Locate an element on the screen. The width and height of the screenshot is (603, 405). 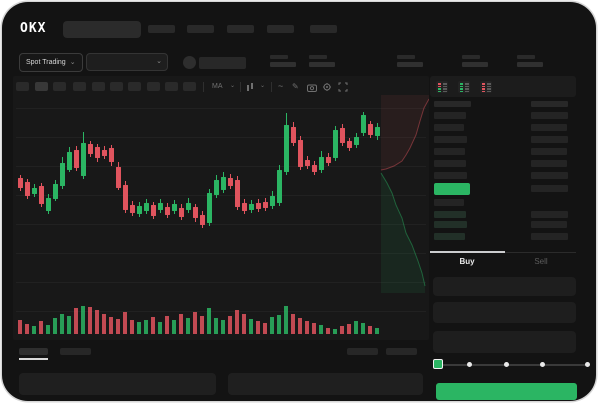
book-both-icon is located at coordinates (442, 87).